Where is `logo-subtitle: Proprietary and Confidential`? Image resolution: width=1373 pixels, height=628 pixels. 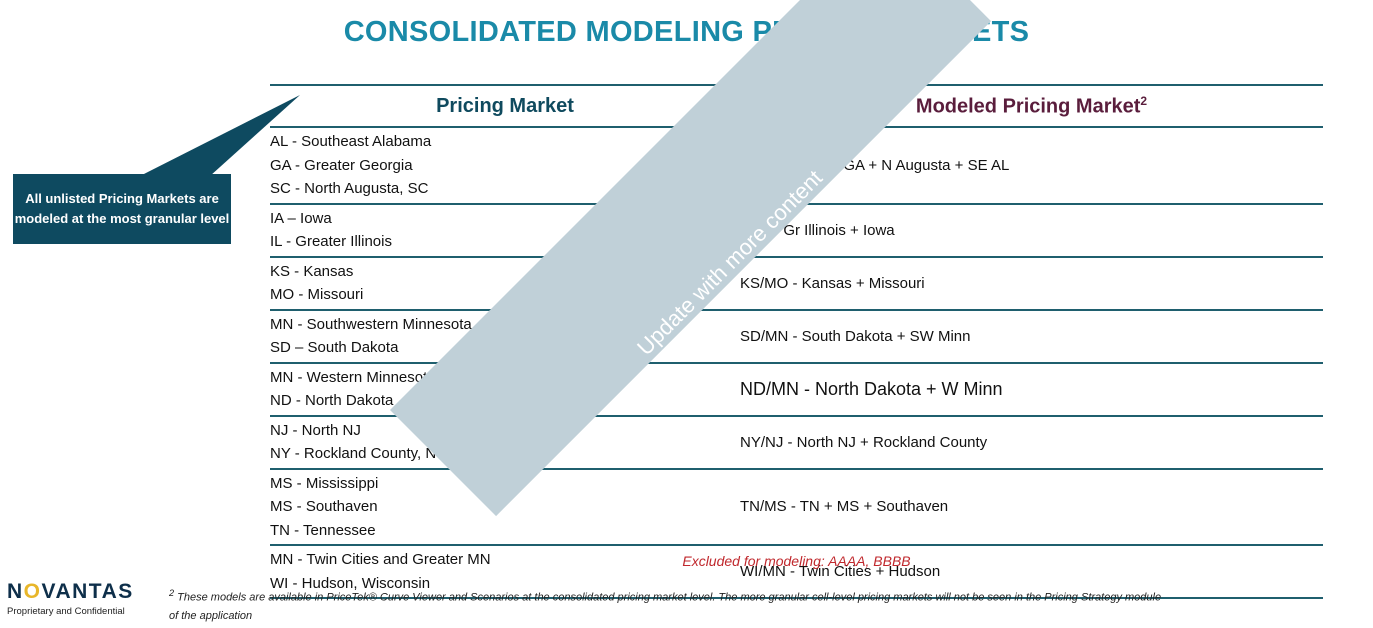
logo-subtitle: Proprietary and Confidential is located at coordinates (66, 611).